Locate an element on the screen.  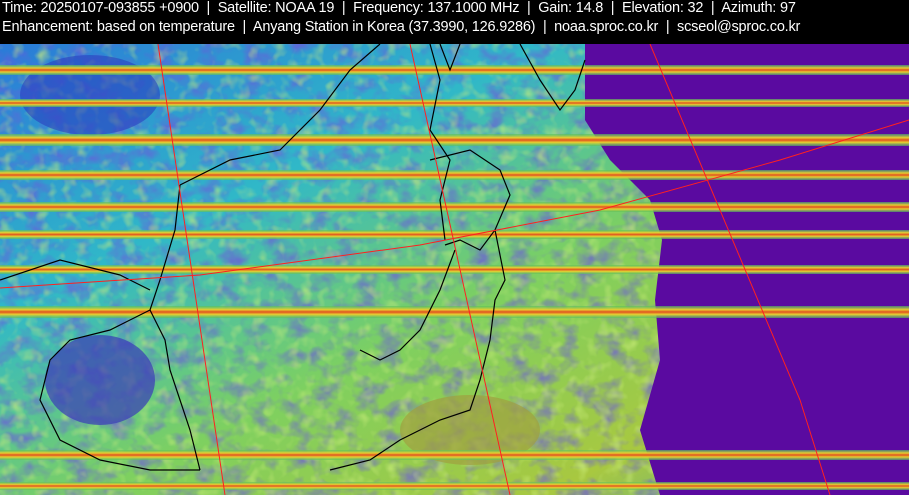
coastline-kamchatka is located at coordinates (552, 78).